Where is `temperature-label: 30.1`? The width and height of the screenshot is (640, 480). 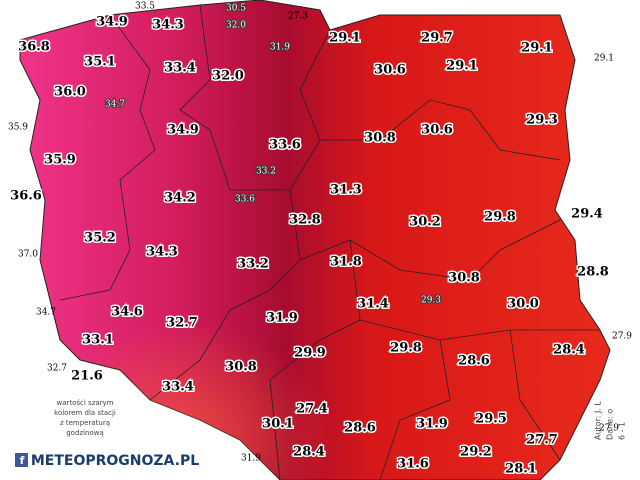 temperature-label: 30.1 is located at coordinates (278, 424).